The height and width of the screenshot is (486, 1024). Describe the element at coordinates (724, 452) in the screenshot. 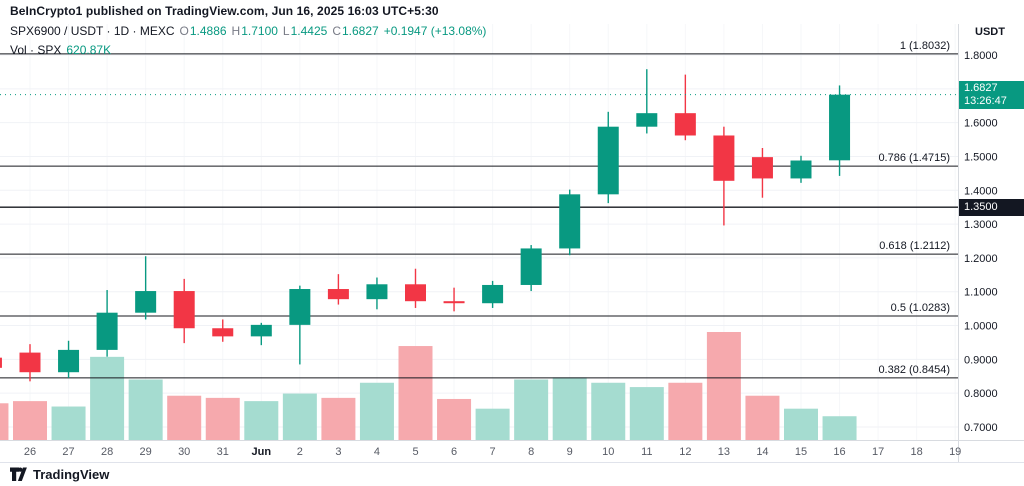

I see `date-label: 13` at that location.